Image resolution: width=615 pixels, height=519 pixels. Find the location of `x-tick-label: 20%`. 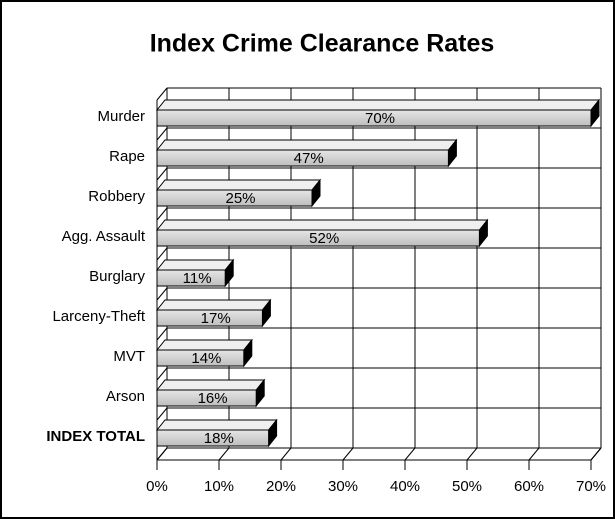

x-tick-label: 20% is located at coordinates (281, 486).